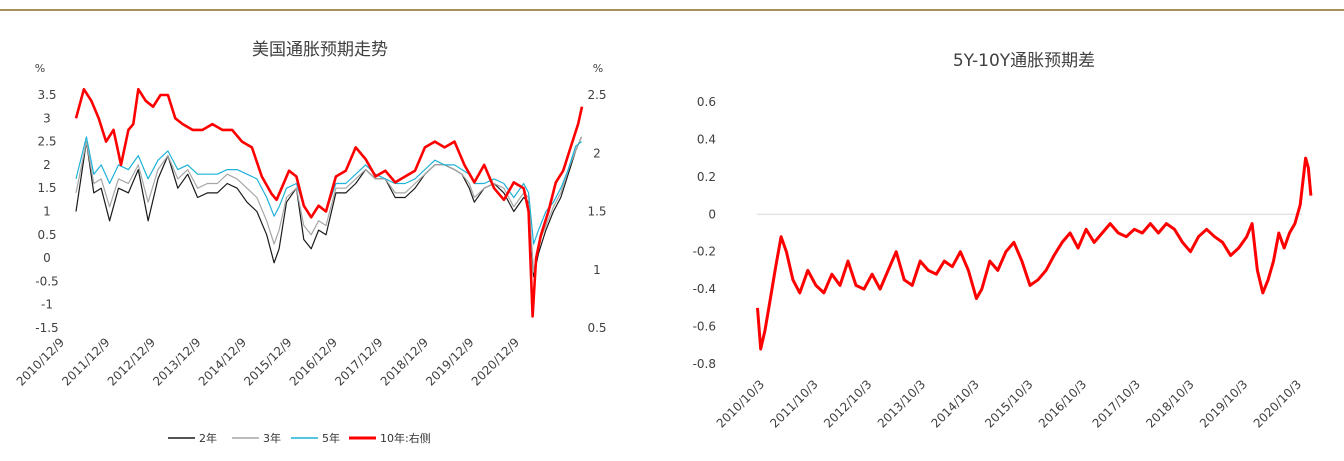  Describe the element at coordinates (222, 361) in the screenshot. I see `x-tick-label: 2014/12/9` at that location.